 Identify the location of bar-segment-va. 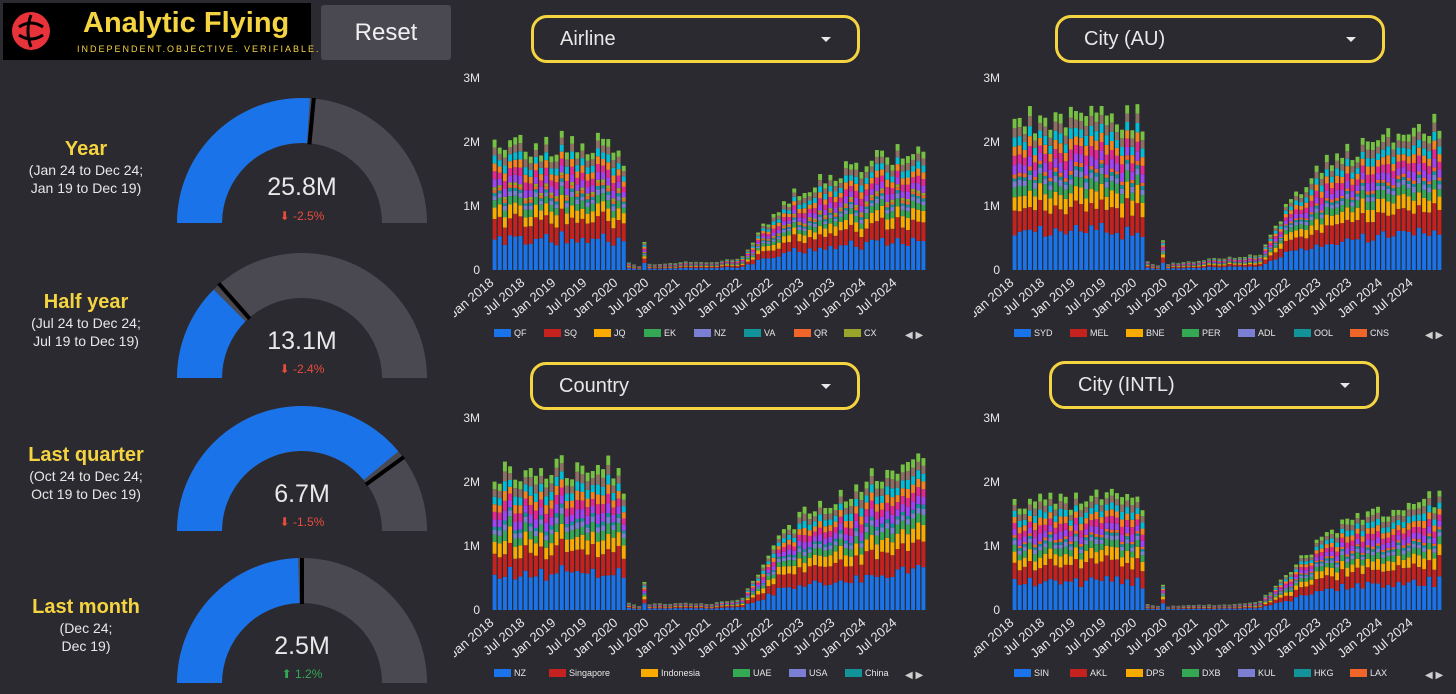
(577, 198).